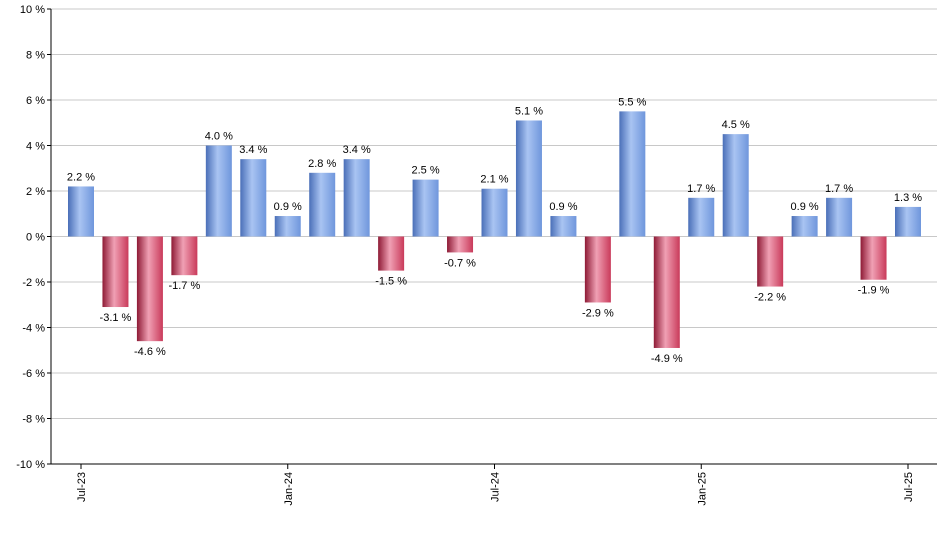  I want to click on x-tick-label: Jul-24, so click(496, 487).